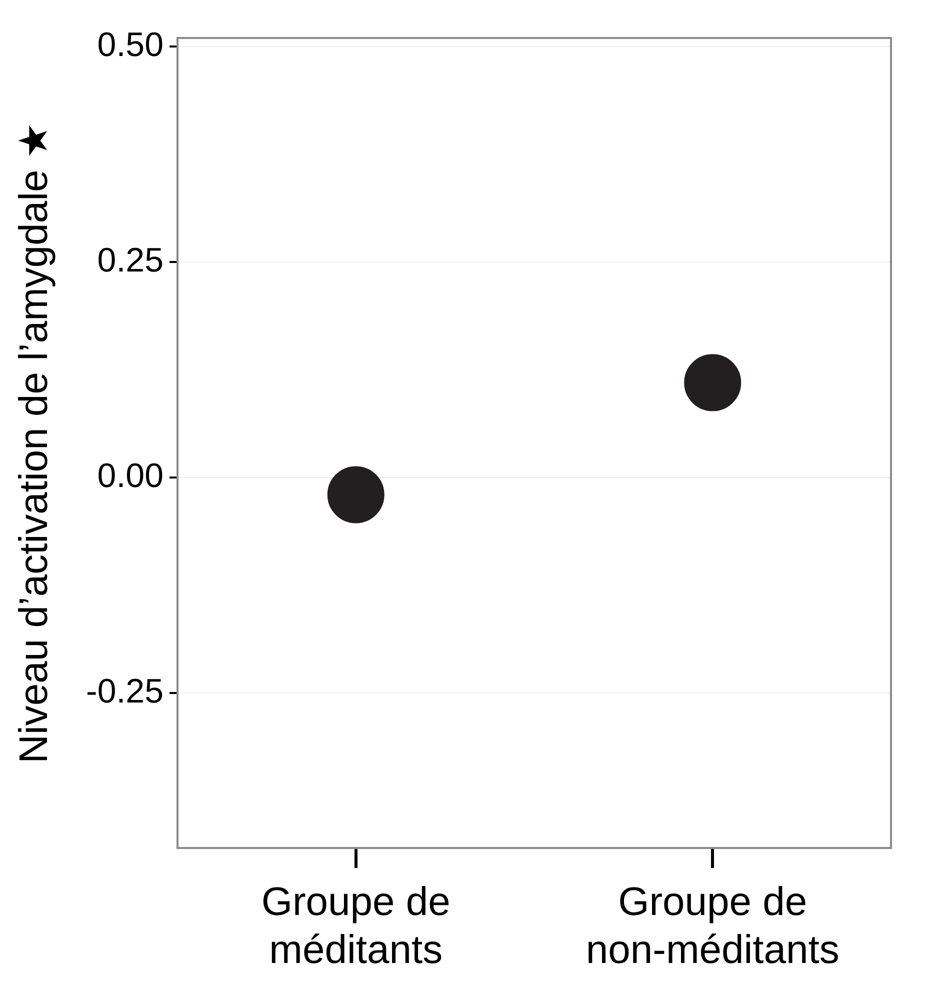  Describe the element at coordinates (130, 475) in the screenshot. I see `y-tick-label: 0.00` at that location.